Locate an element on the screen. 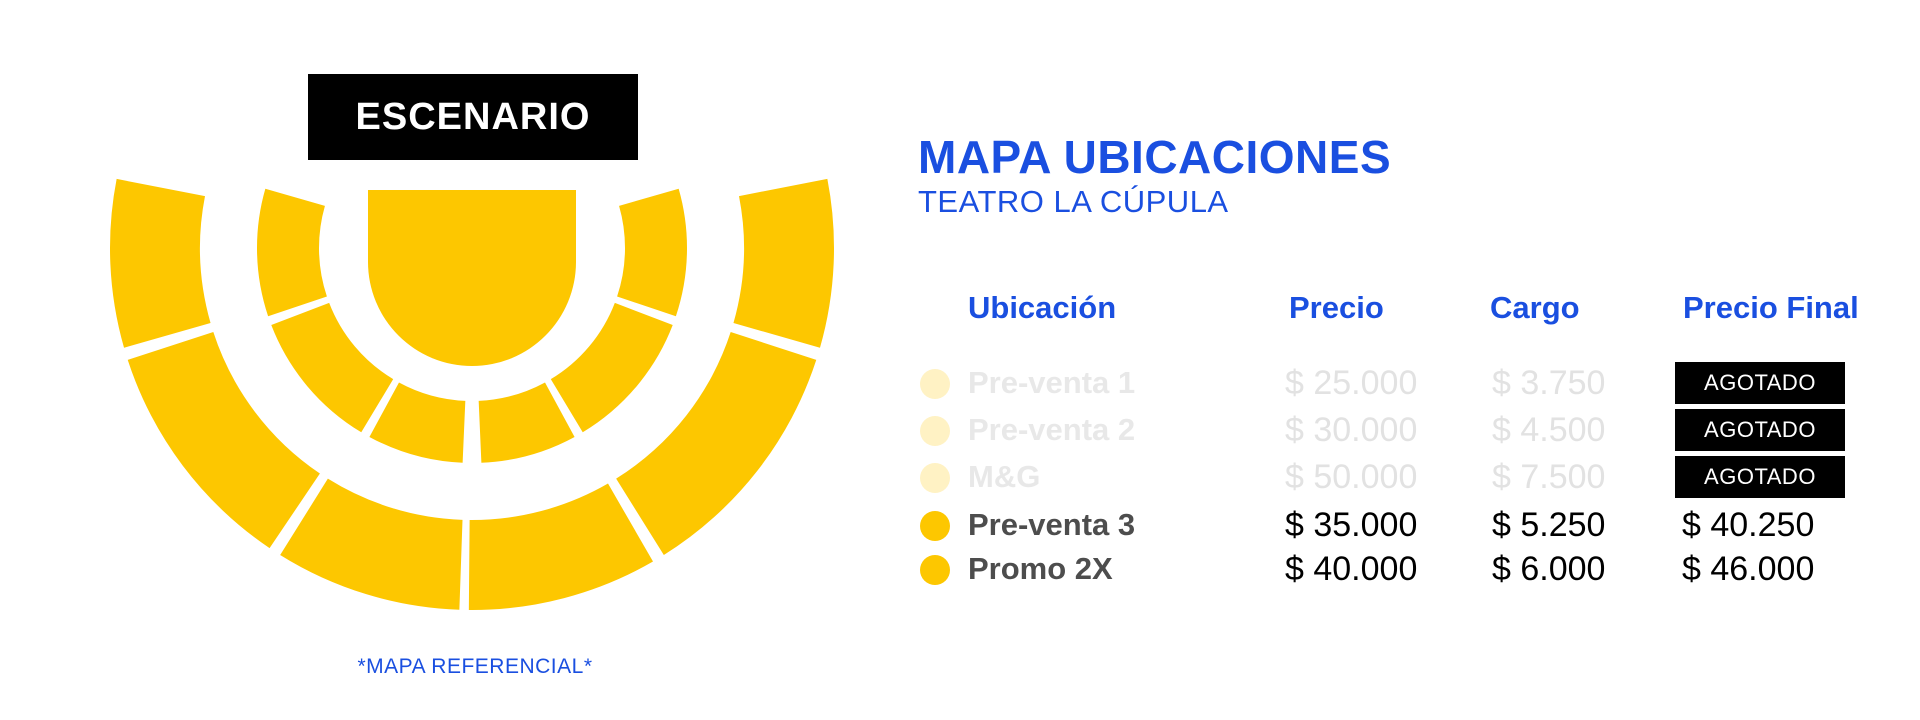 The image size is (1920, 720). table-row: M&G $ 50.000 $ 7.500 AGOTADO is located at coordinates (960, 478).